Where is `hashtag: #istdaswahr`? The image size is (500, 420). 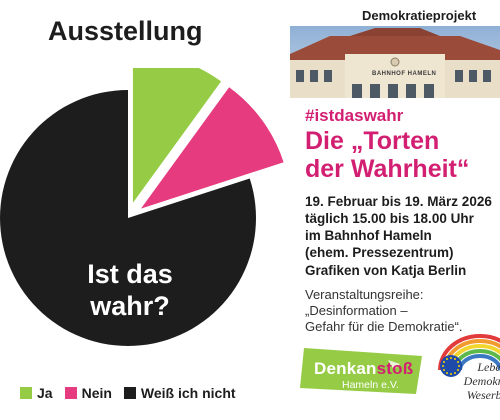 hashtag: #istdaswahr is located at coordinates (354, 115).